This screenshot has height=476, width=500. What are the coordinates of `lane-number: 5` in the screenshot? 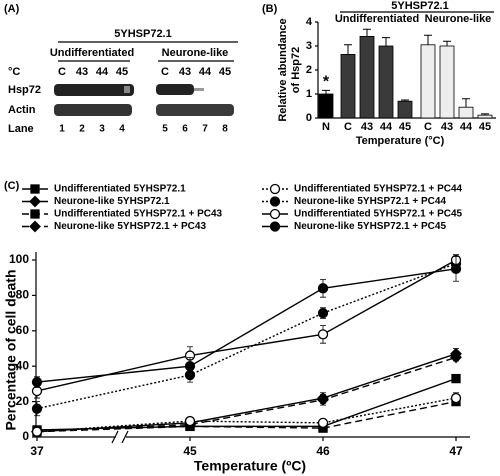 It's located at (165, 129).